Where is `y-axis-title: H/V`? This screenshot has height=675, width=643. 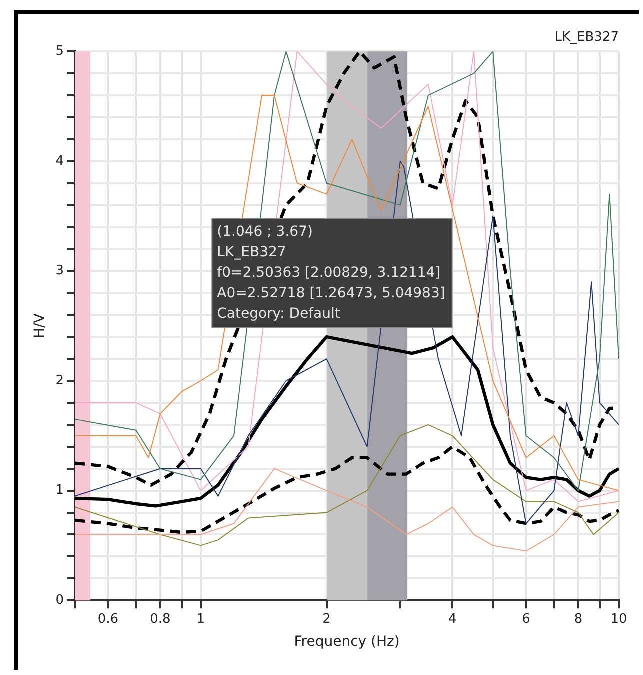 y-axis-title: H/V is located at coordinates (40, 326).